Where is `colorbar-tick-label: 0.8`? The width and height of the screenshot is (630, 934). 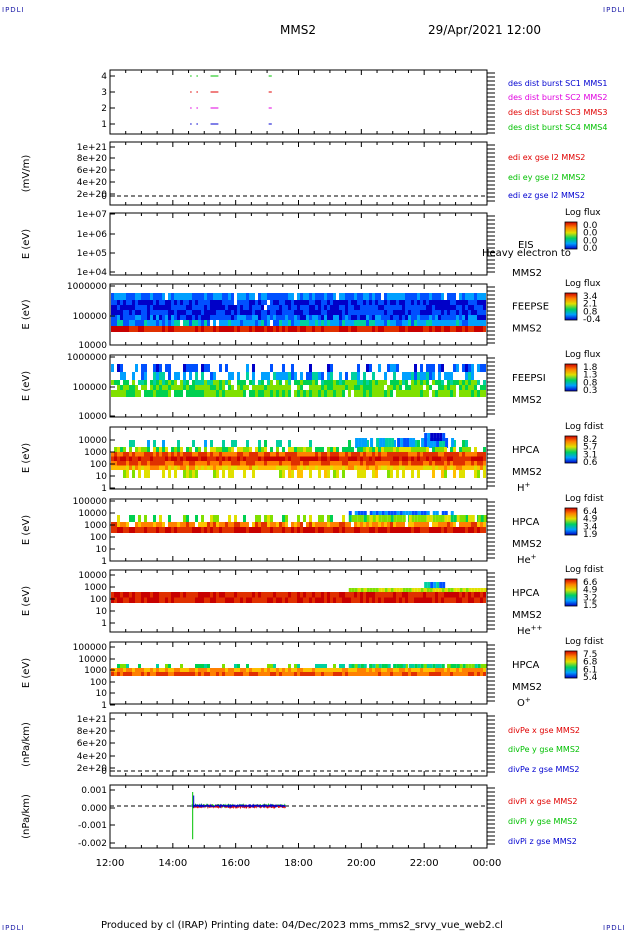 colorbar-tick-label: 0.8 is located at coordinates (590, 383).